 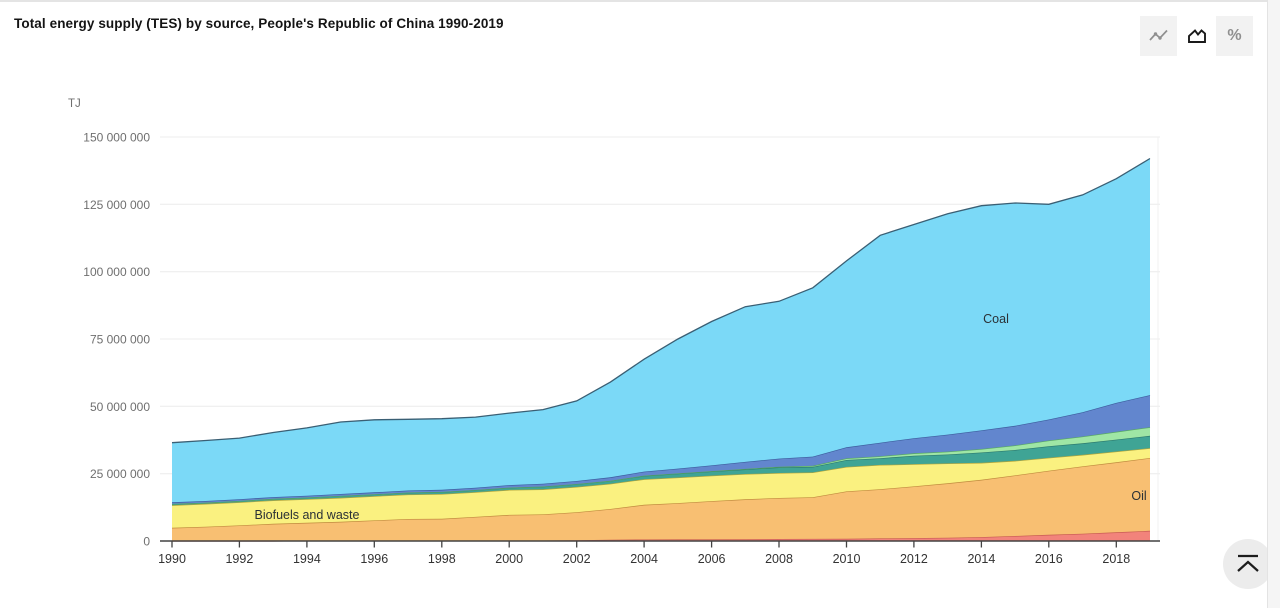 What do you see at coordinates (116, 272) in the screenshot?
I see `y-tick-label: 100 000 000` at bounding box center [116, 272].